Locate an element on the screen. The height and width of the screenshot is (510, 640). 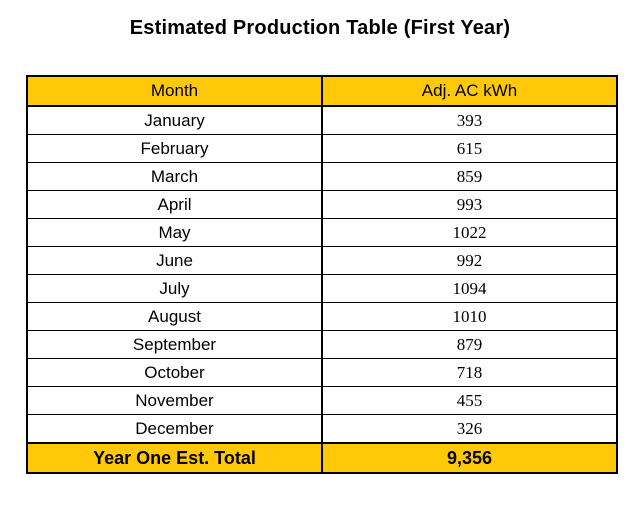
month-cell: December is located at coordinates (174, 429).